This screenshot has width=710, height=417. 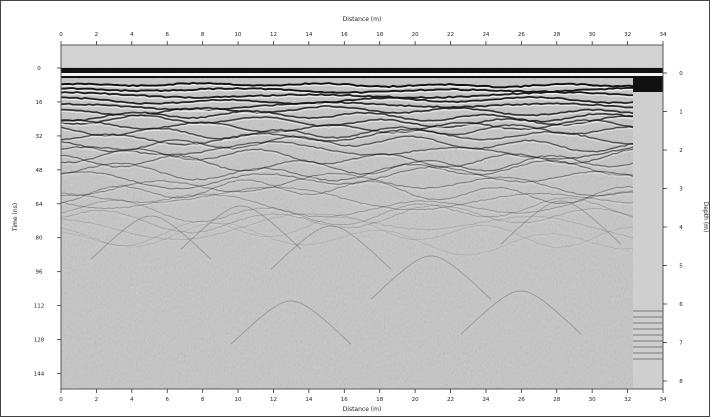 I want to click on bottom-tick-label: 24, so click(x=485, y=400).